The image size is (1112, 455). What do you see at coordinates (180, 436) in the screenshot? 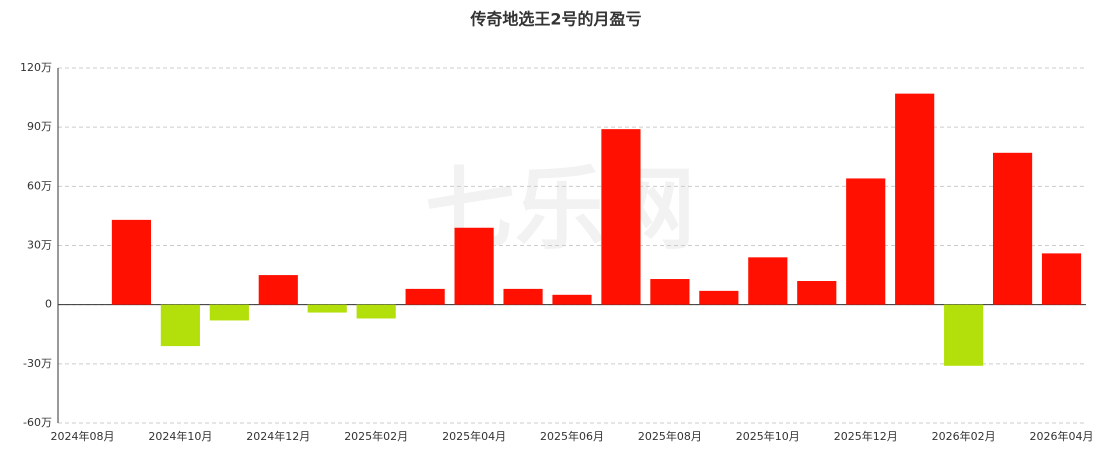
I see `x-tick-label: 2024年10月` at bounding box center [180, 436].